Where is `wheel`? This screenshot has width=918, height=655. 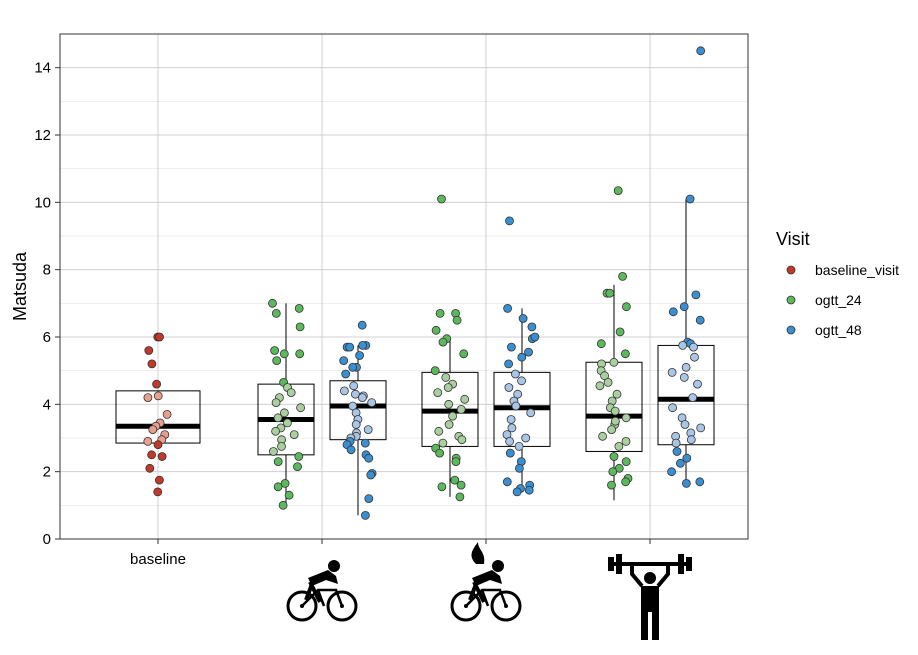 wheel is located at coordinates (302, 606).